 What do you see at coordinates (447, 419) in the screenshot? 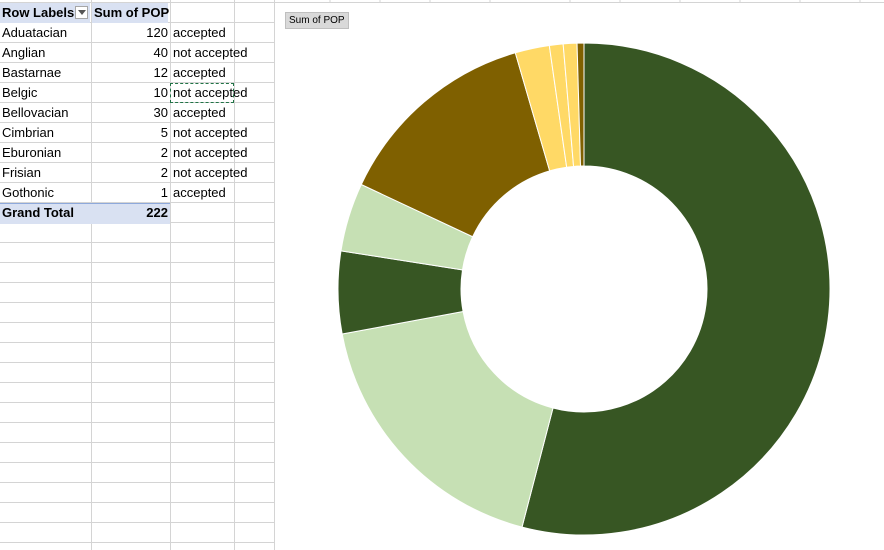
I see `donut-slice-anglian` at bounding box center [447, 419].